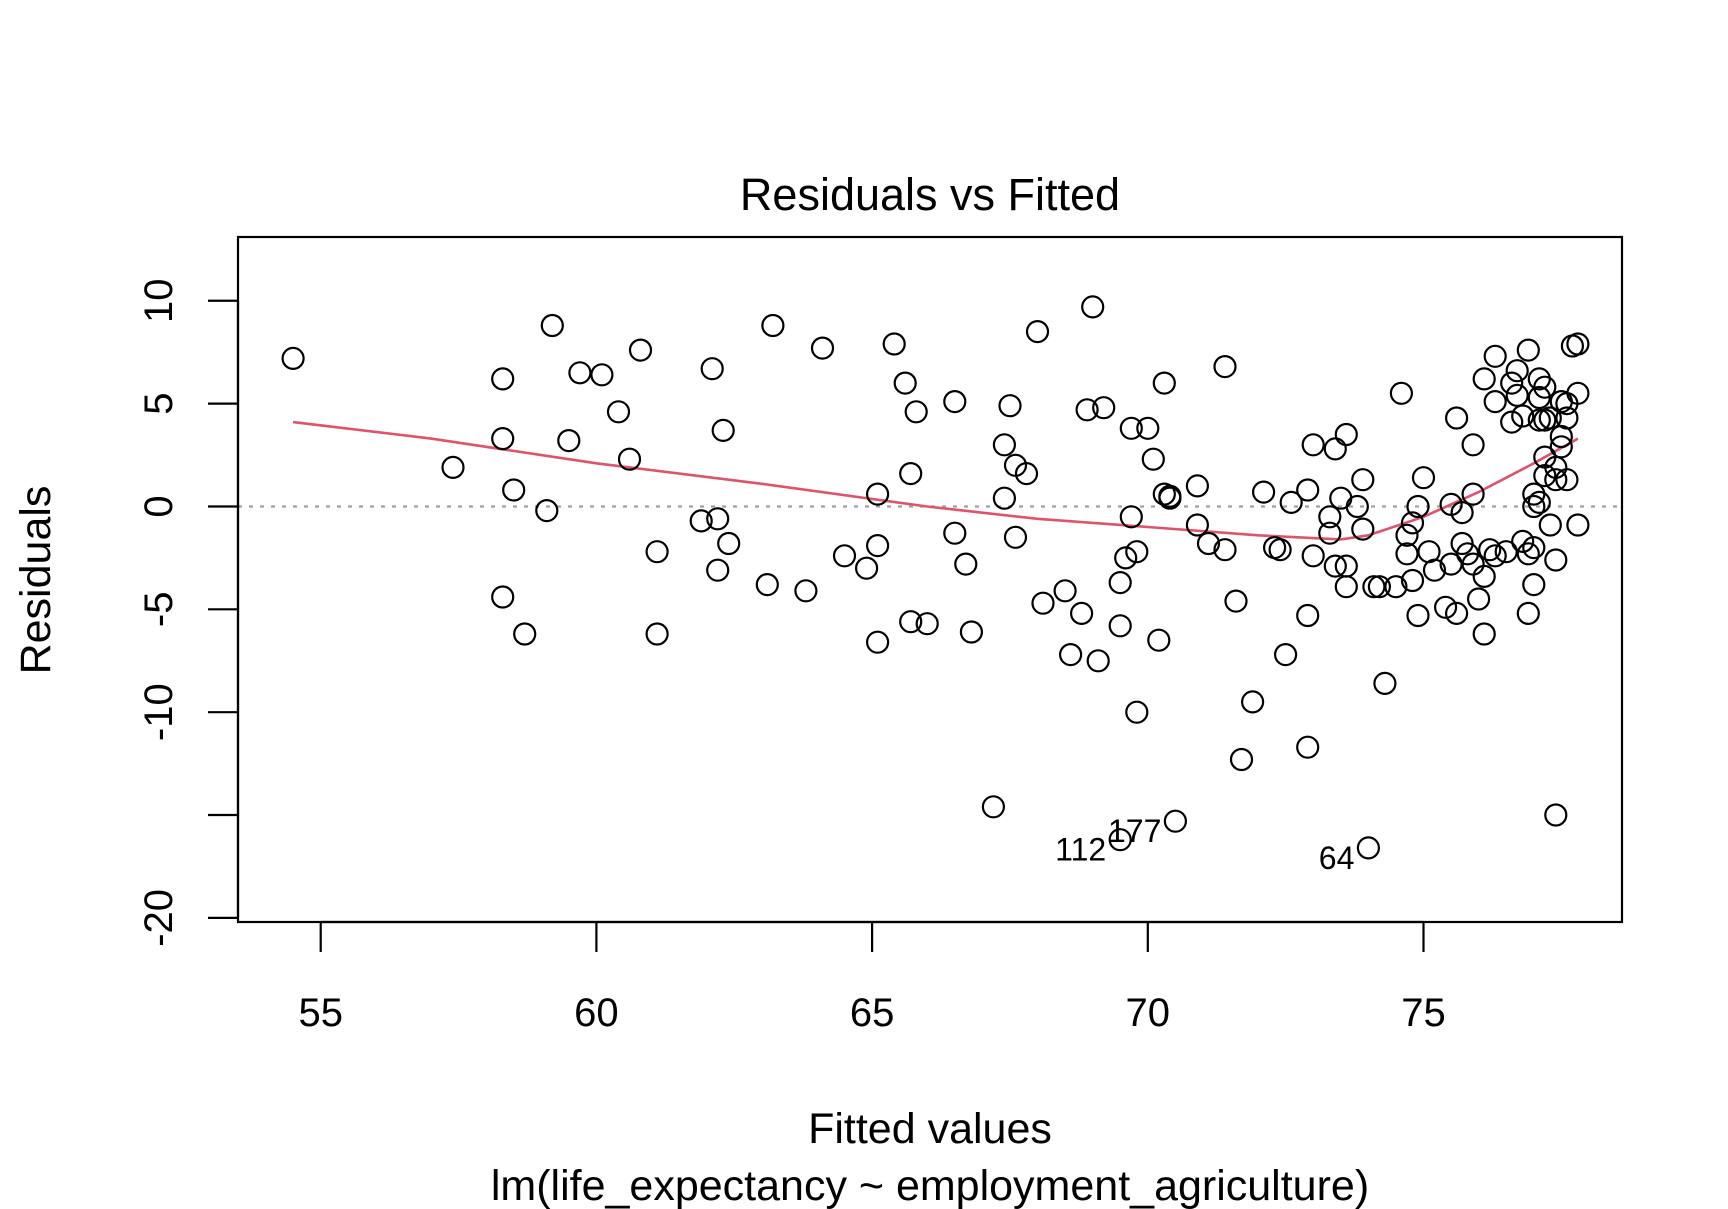  Describe the element at coordinates (159, 301) in the screenshot. I see `y-tick-label: 10` at that location.